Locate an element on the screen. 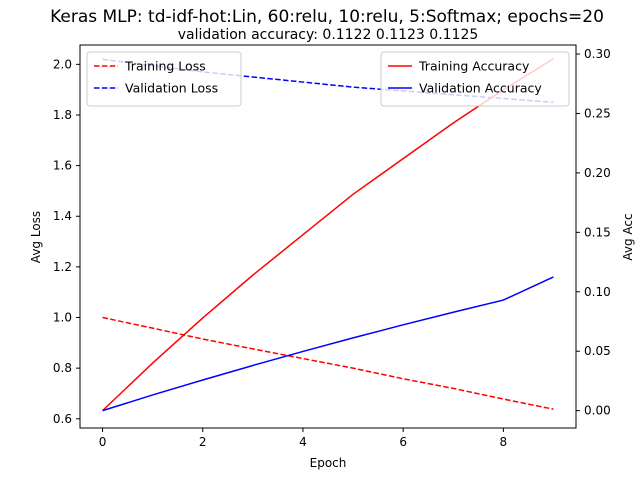  left-tick-label: 2.0 is located at coordinates (62, 64).